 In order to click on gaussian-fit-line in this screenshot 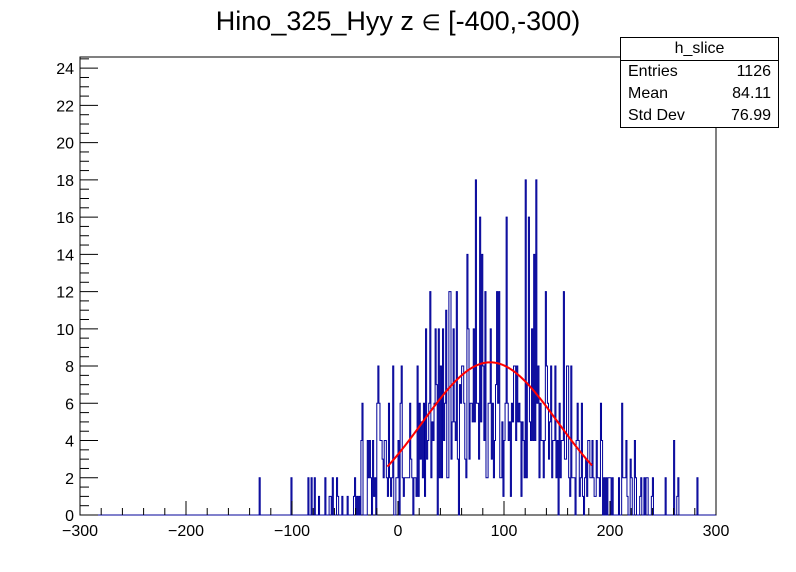, I will do `click(489, 414)`.